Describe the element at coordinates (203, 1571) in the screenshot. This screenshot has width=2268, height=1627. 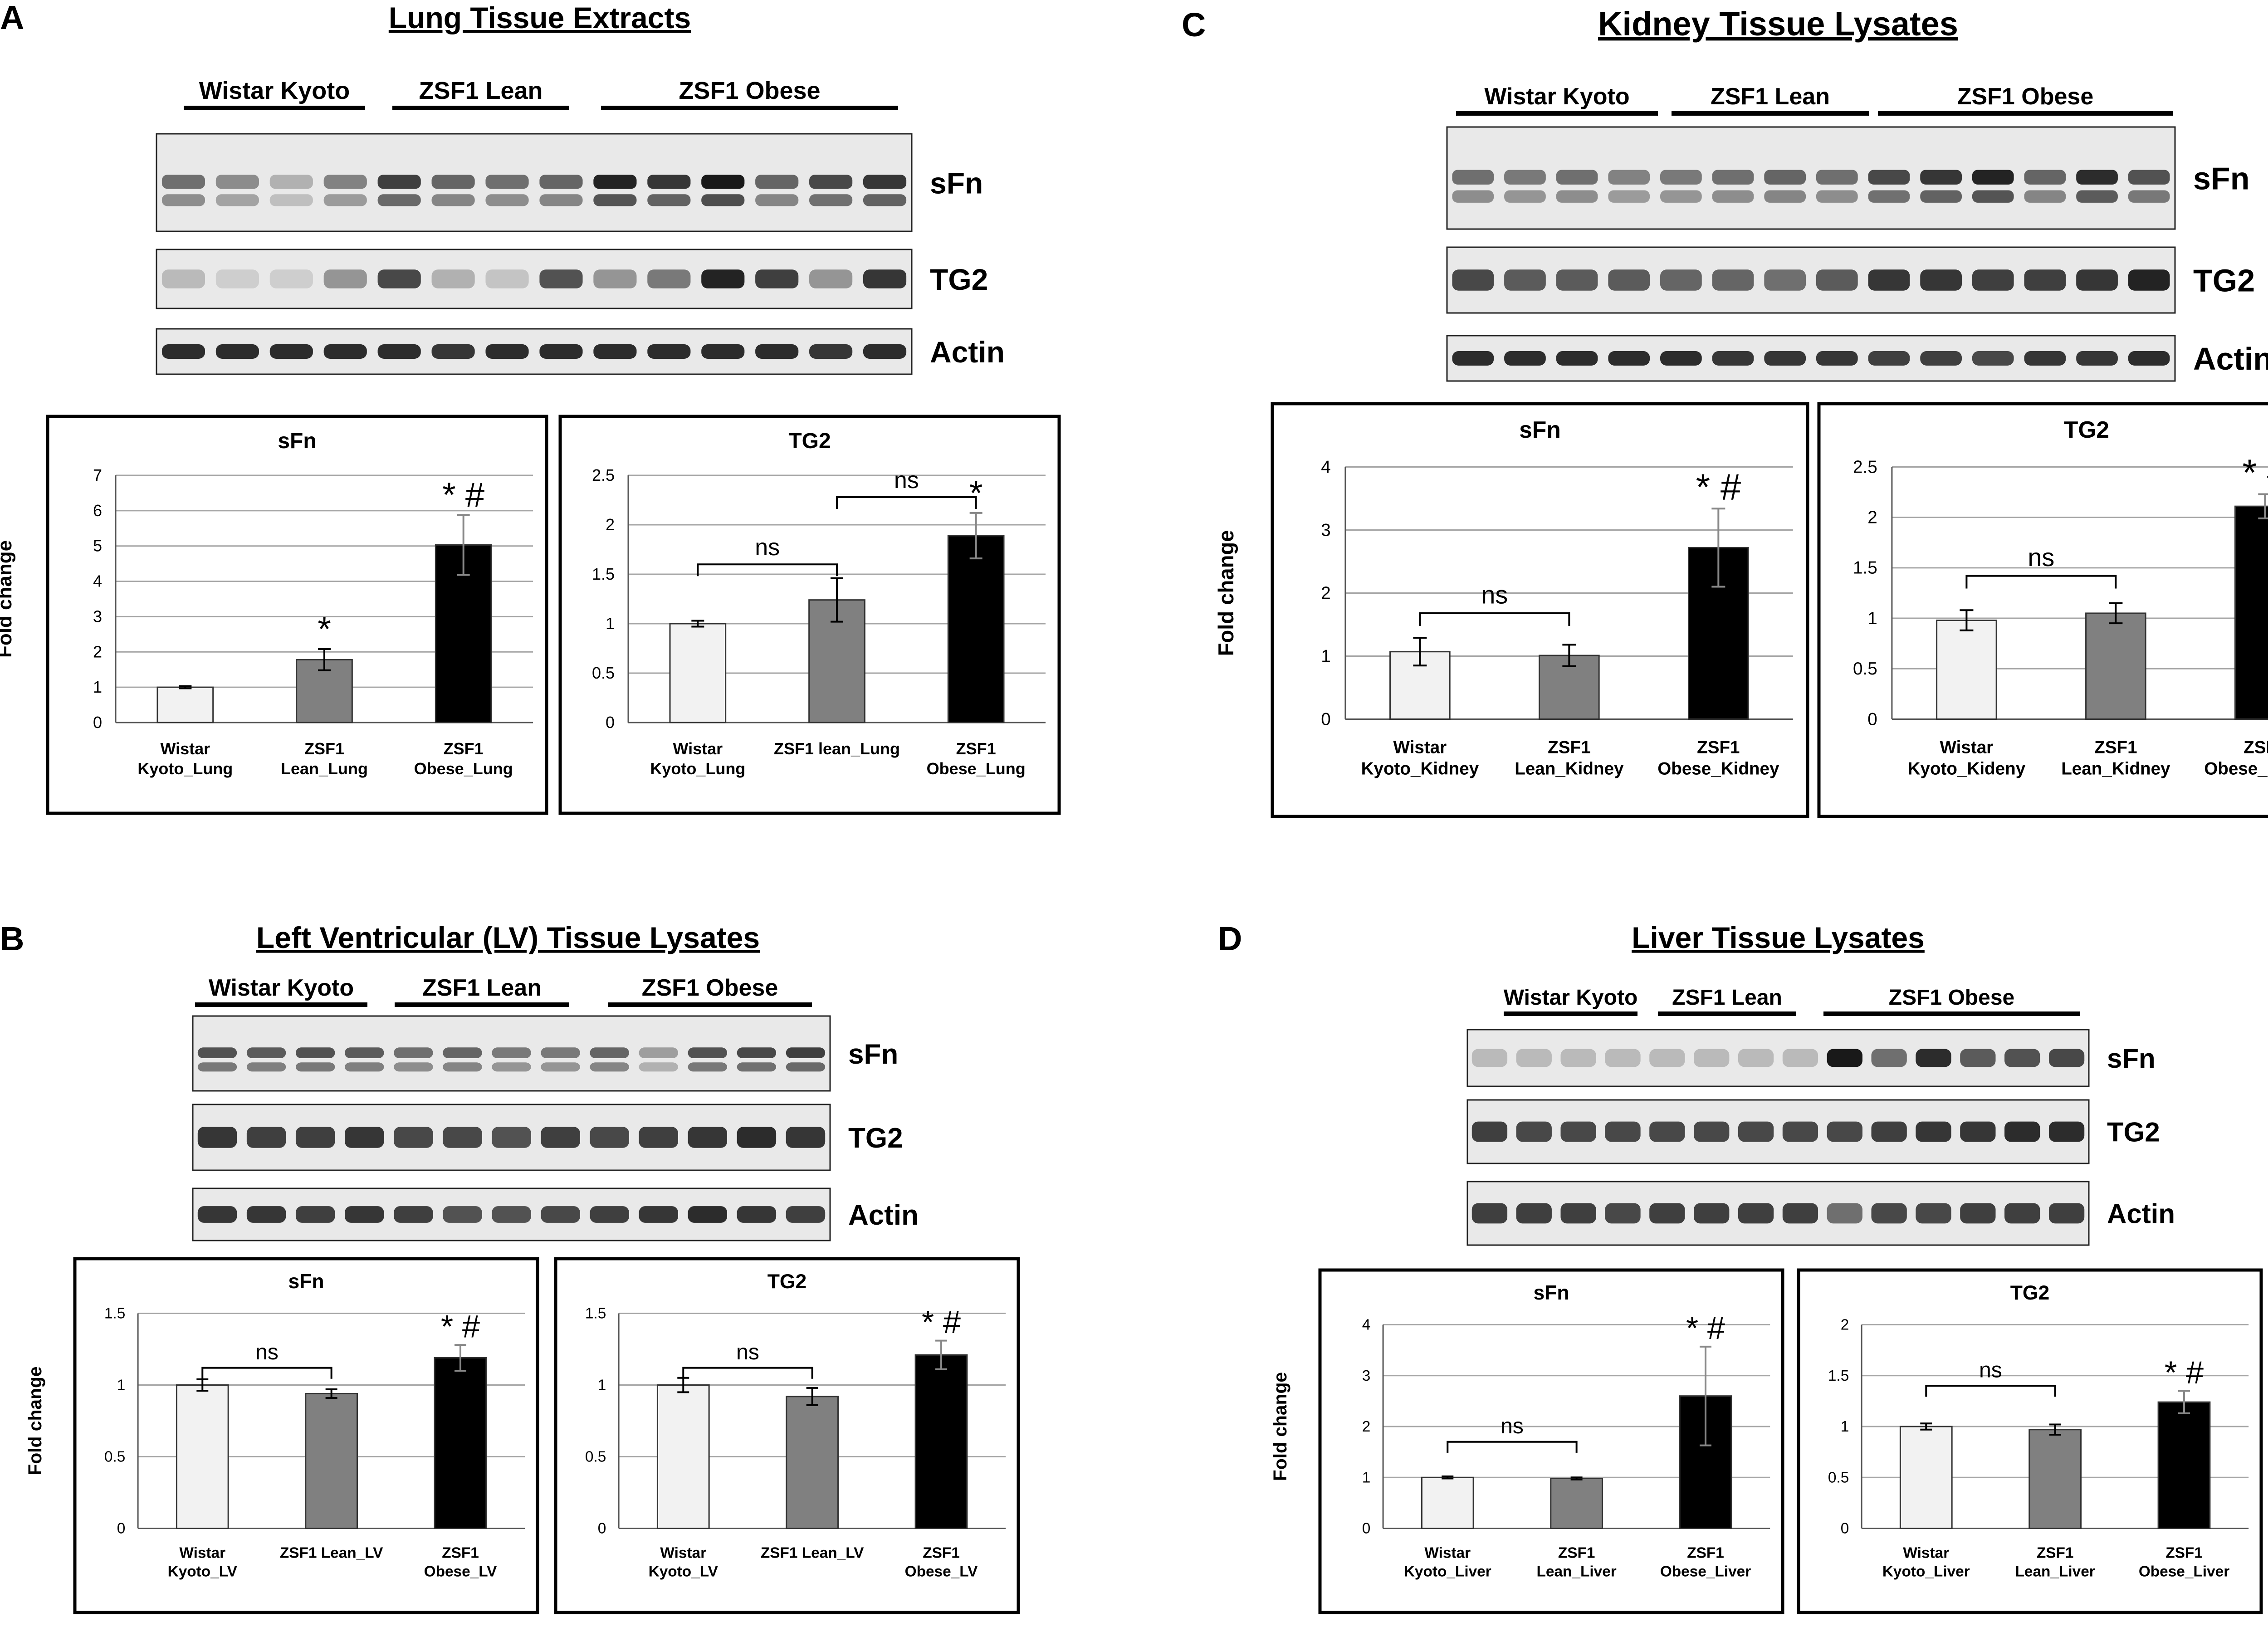
I see `x-tick-label: Kyoto_LV` at that location.